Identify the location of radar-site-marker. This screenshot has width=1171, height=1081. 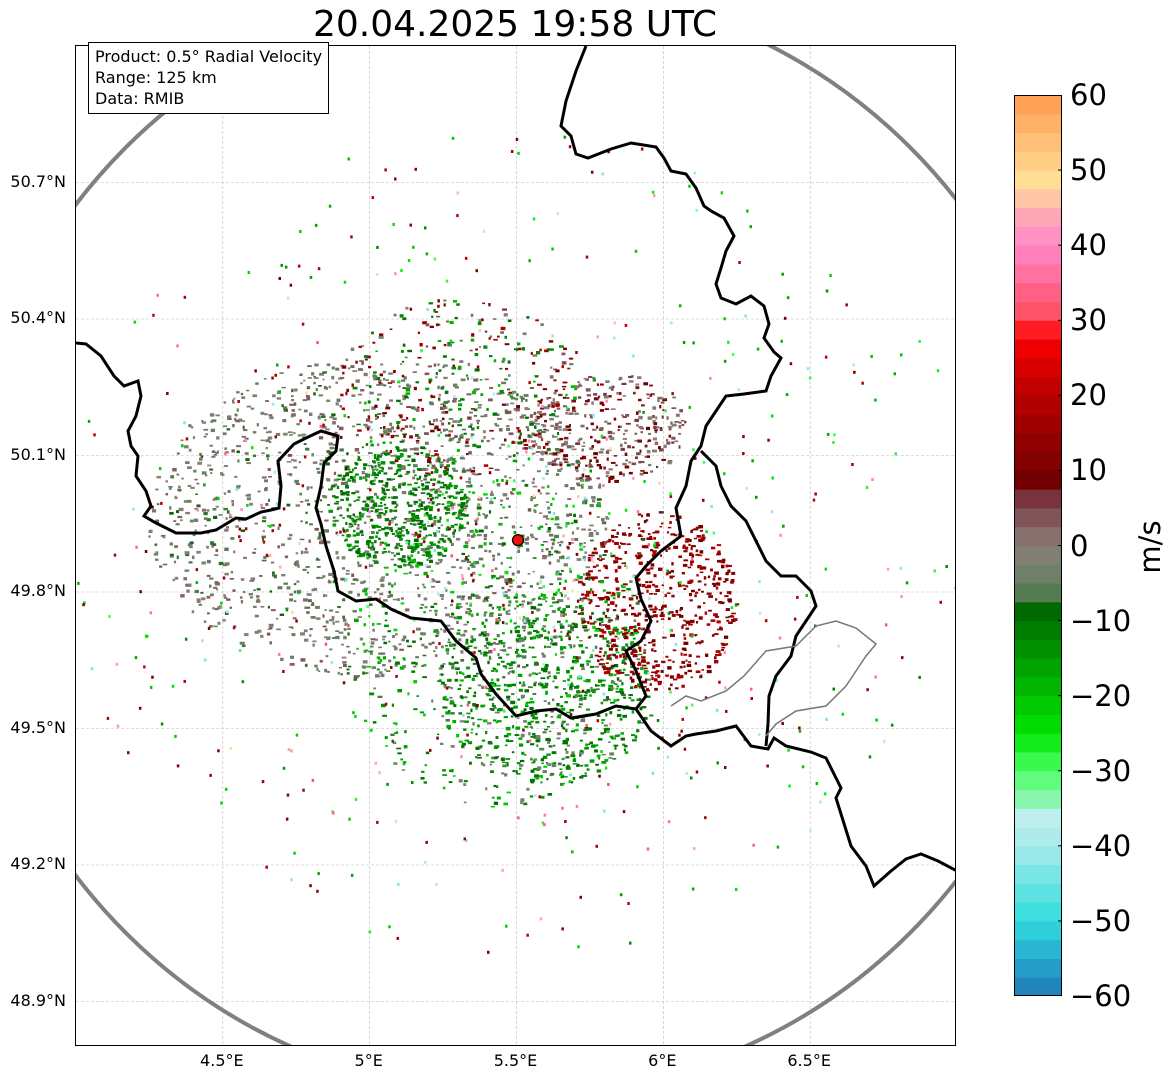
(518, 540).